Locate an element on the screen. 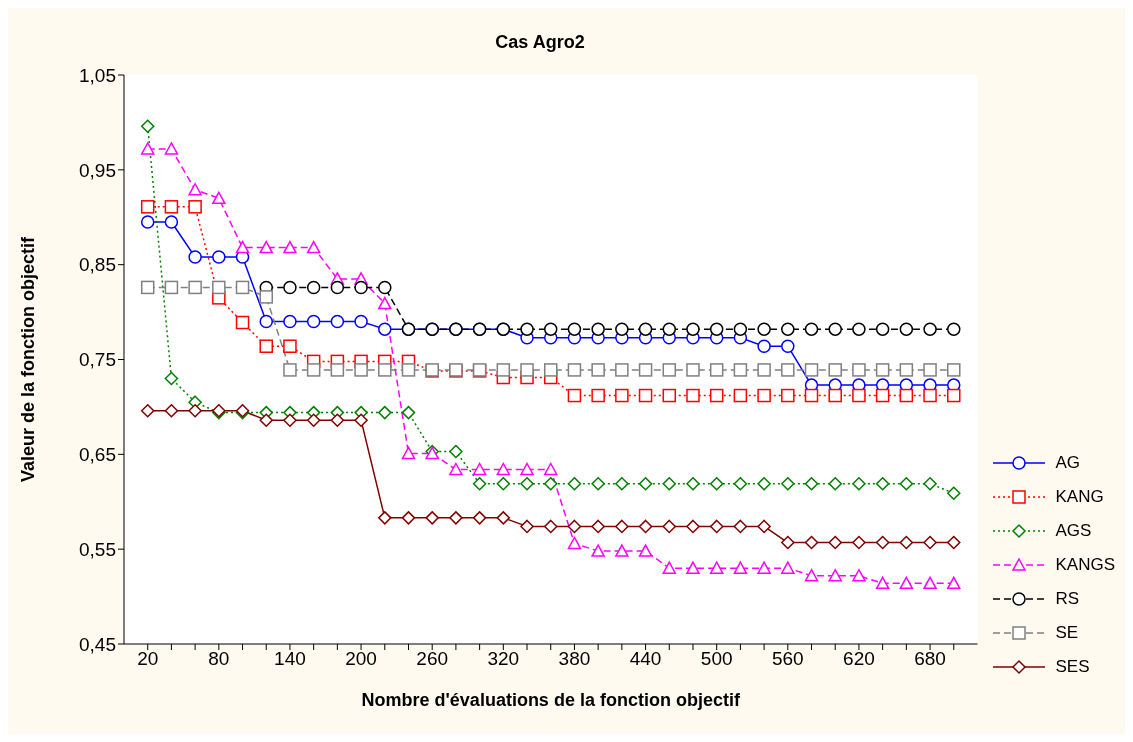 The width and height of the screenshot is (1133, 742). y-tick-label: 0,65 is located at coordinates (97, 455).